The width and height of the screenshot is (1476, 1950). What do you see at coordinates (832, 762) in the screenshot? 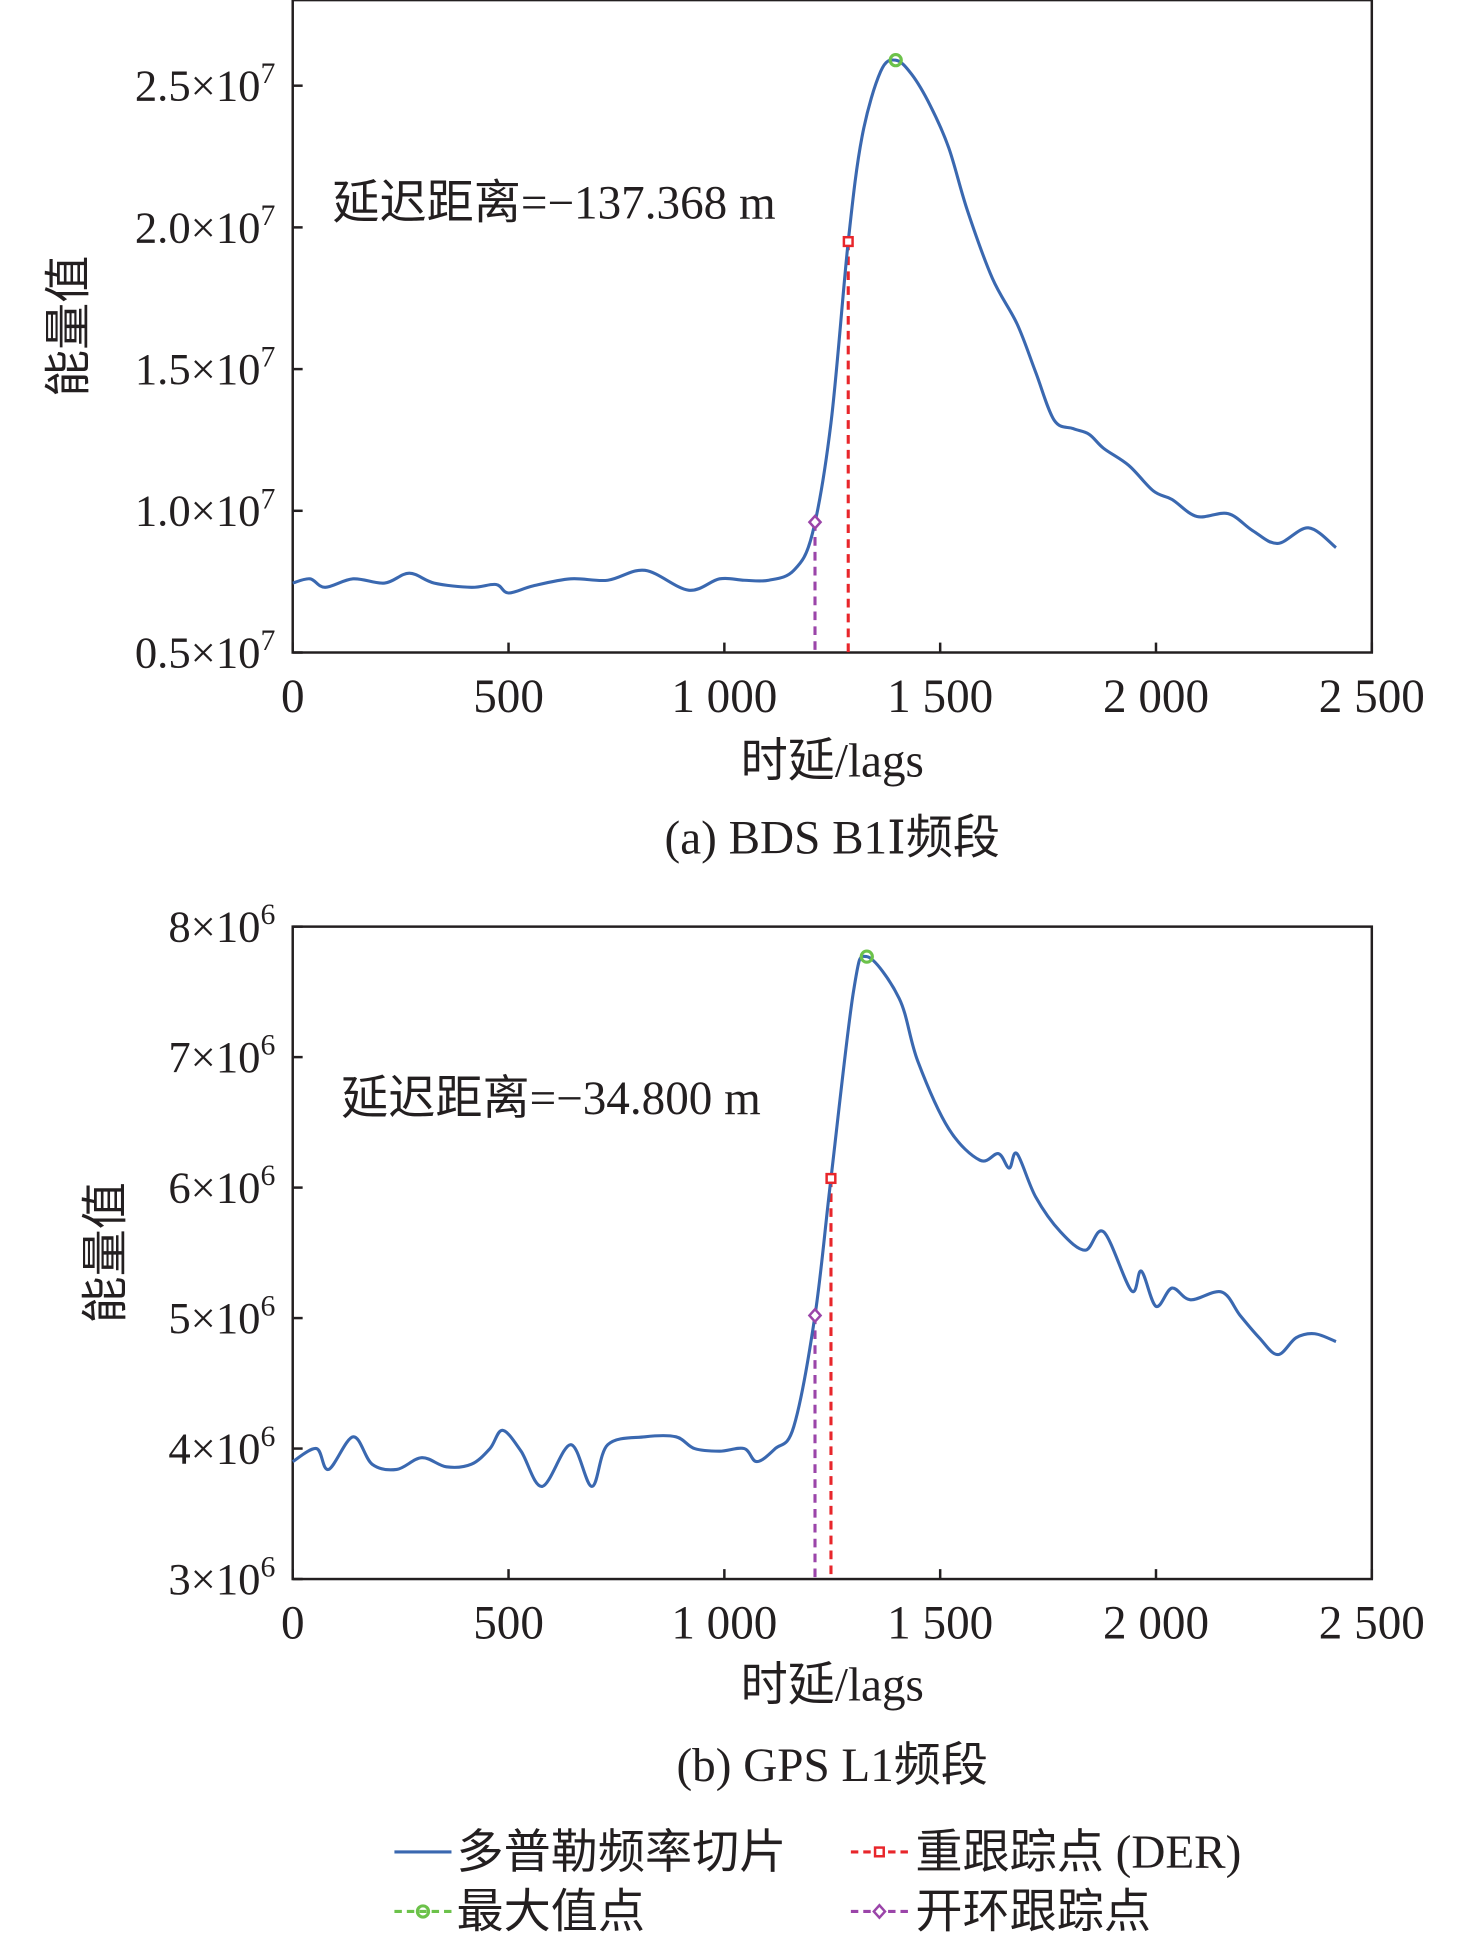
I see `x-axis-label-a: 时延/lags` at bounding box center [832, 762].